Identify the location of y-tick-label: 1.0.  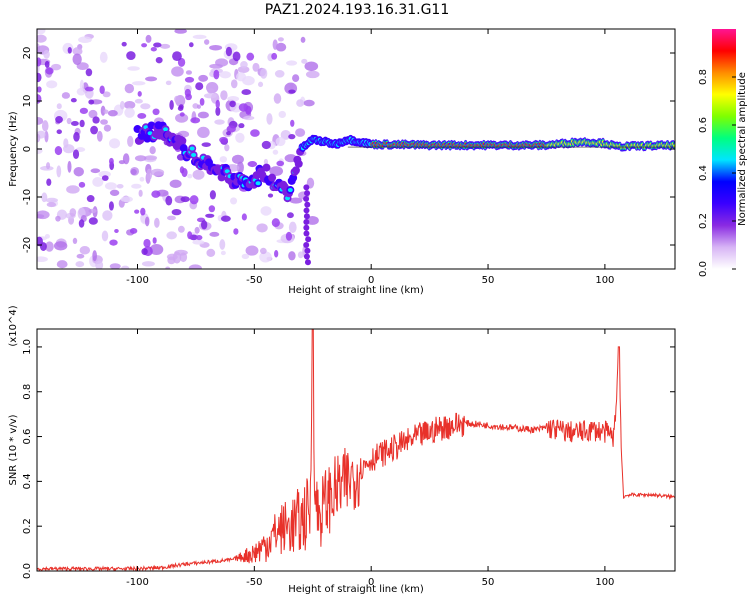
(27, 347).